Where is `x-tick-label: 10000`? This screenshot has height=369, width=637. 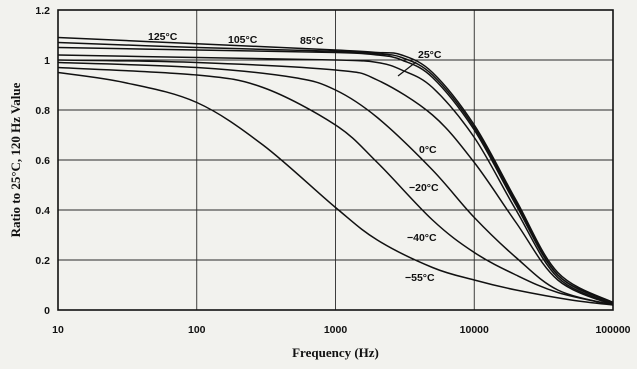 x-tick-label: 10000 is located at coordinates (474, 330).